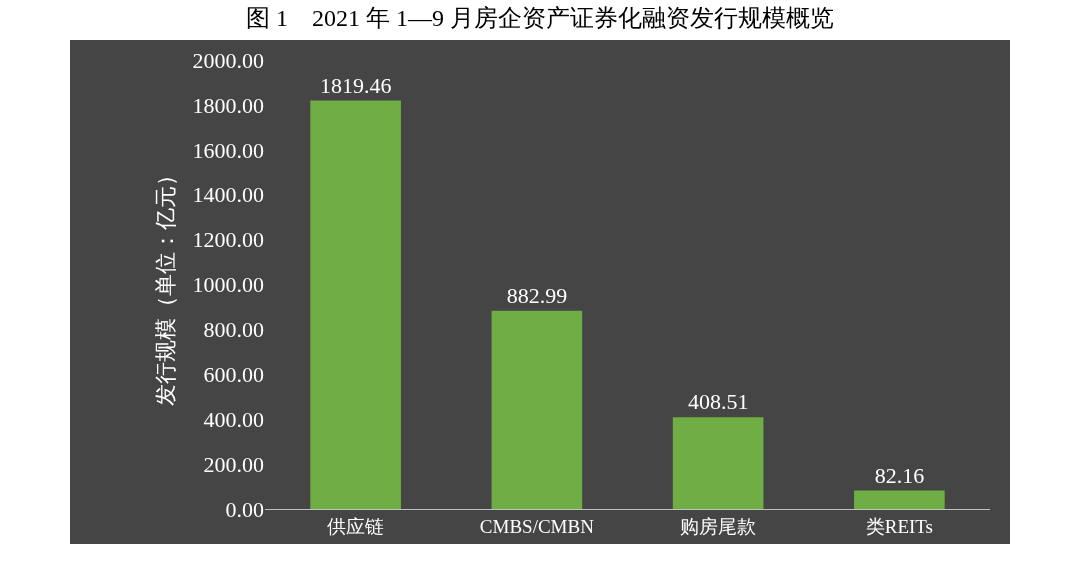 The height and width of the screenshot is (584, 1080). Describe the element at coordinates (166, 284) in the screenshot. I see `y-axis-title: 发行规模（单位：亿元）` at that location.